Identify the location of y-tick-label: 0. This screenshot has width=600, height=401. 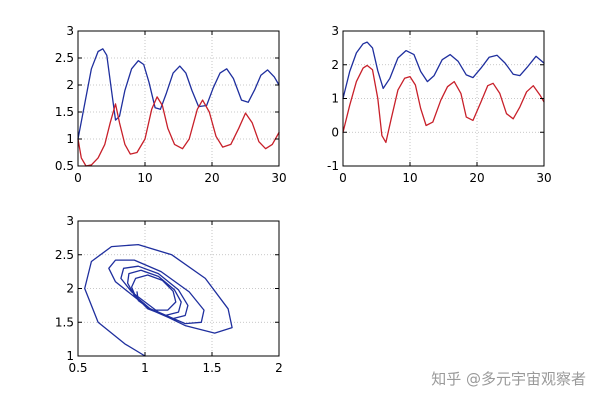
(335, 132).